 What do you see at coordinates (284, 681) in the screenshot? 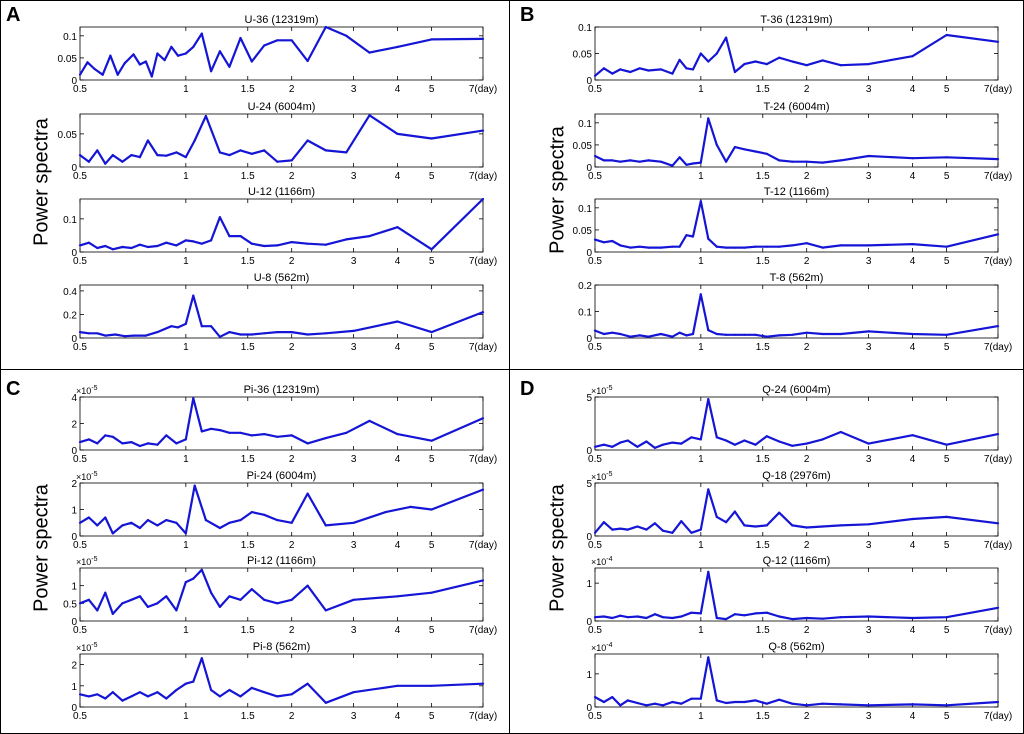
I see `subplot-c-4: Pi-8 (562m) 0 1 2 ×10-5 0.5 1 1.5 2 3 4 5 7(day)` at bounding box center [284, 681].